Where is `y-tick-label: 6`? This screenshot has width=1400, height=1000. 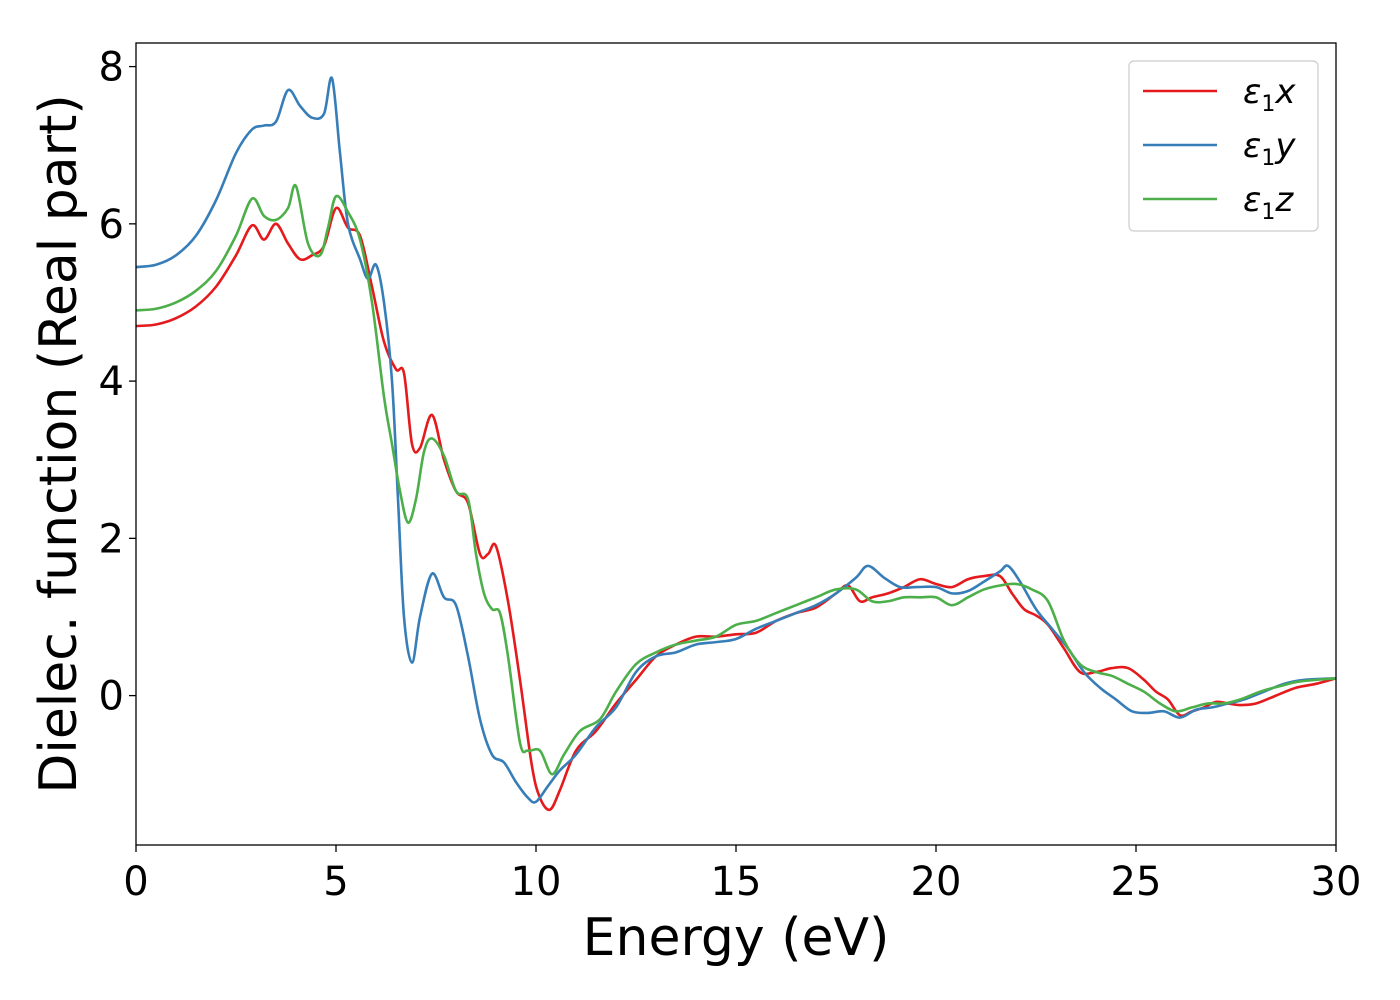
y-tick-label: 6 is located at coordinates (111, 225).